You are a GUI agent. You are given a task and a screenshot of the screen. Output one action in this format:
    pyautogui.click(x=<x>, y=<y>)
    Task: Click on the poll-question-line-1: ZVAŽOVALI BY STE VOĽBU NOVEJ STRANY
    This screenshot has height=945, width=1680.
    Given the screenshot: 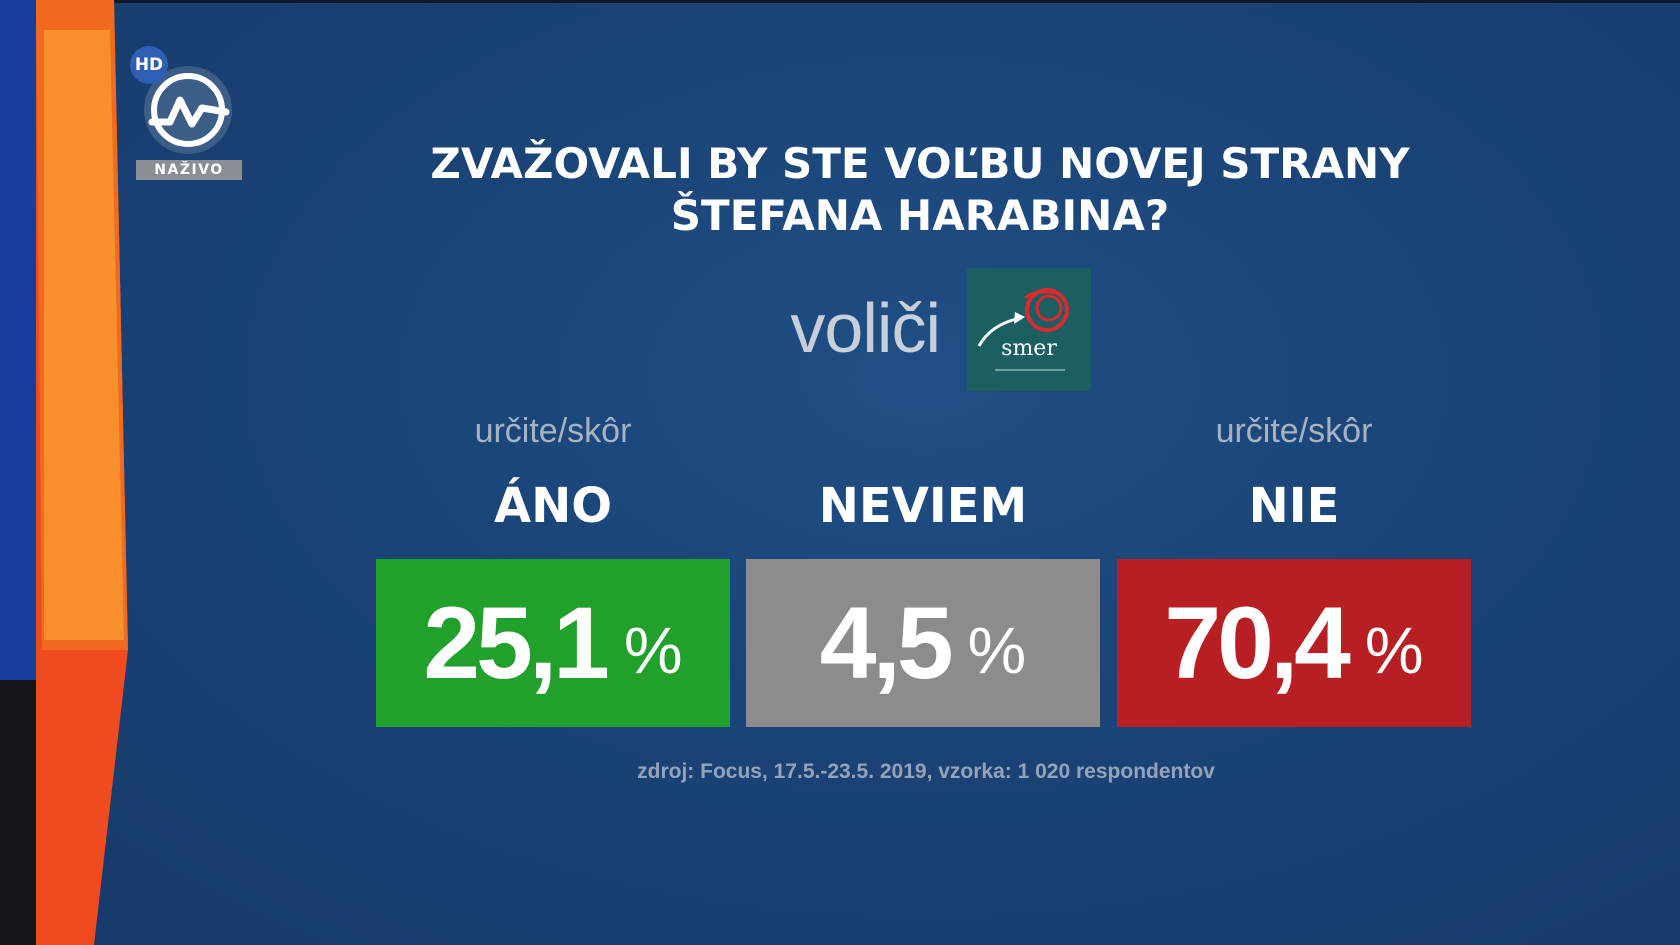 What is the action you would take?
    pyautogui.click(x=920, y=163)
    